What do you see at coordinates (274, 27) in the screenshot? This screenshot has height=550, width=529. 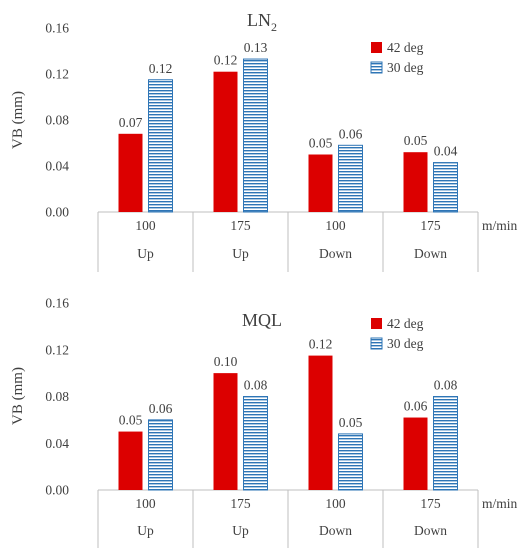 I see `chart-title-subscript: 2` at bounding box center [274, 27].